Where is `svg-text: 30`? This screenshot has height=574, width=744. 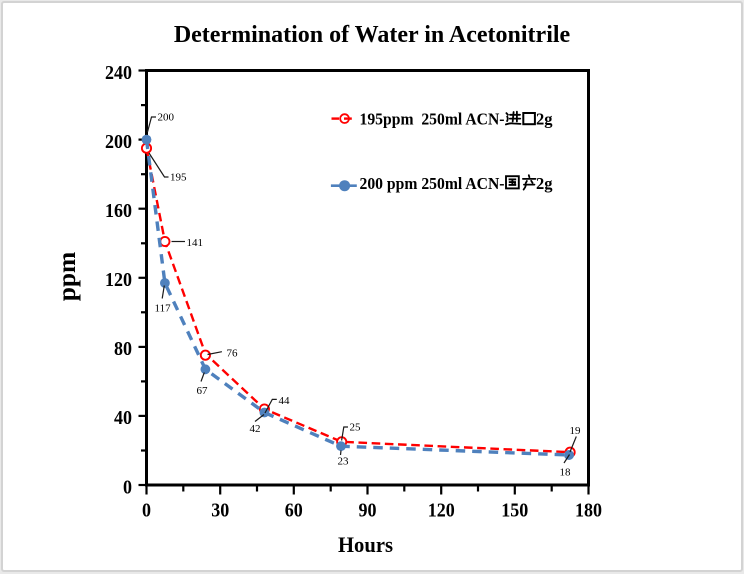 svg-text: 30 is located at coordinates (220, 510).